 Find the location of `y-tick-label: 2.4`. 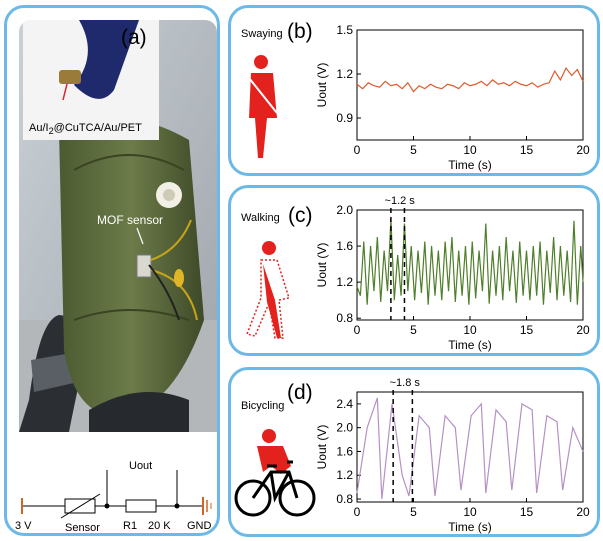

y-tick-label: 2.4 is located at coordinates (344, 404).